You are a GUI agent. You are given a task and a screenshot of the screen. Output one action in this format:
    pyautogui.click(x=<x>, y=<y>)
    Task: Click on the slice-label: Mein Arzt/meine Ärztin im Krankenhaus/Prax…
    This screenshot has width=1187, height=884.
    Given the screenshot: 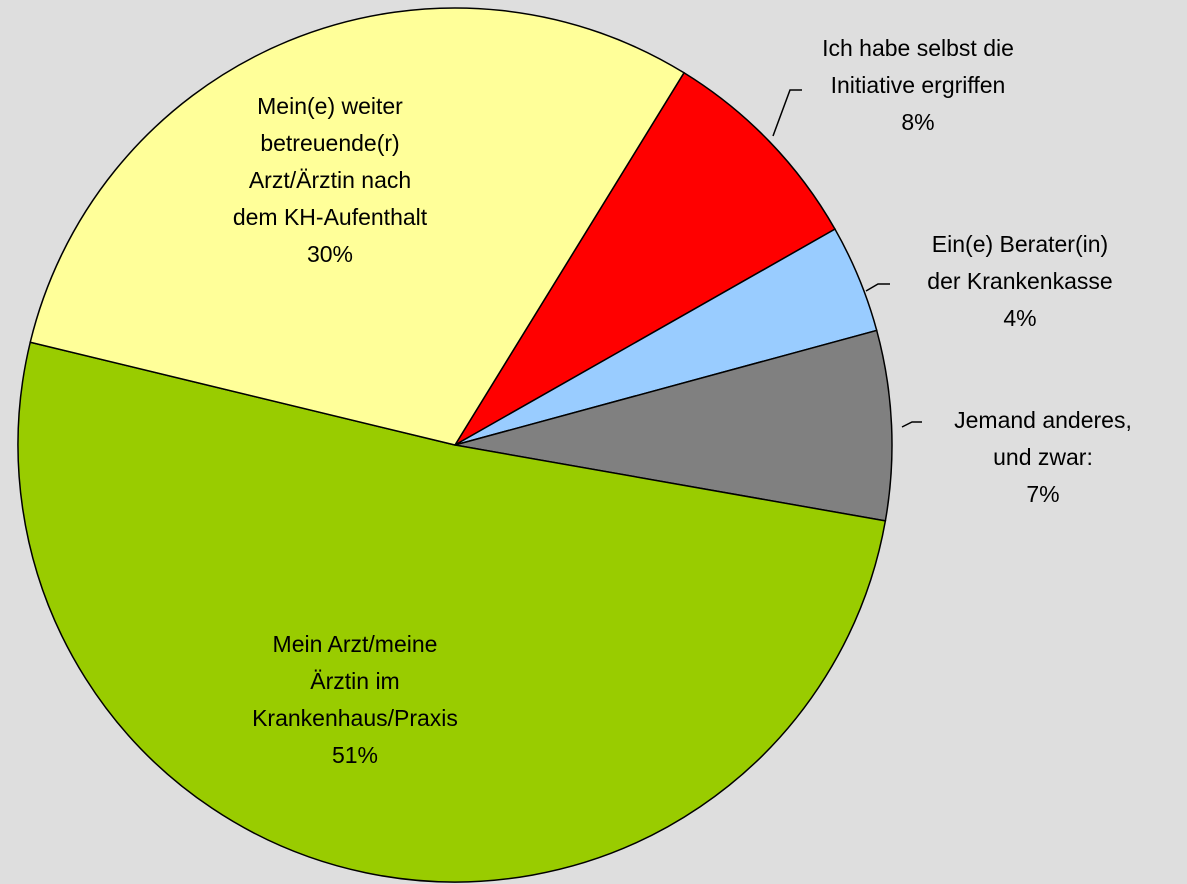 What is the action you would take?
    pyautogui.click(x=355, y=681)
    